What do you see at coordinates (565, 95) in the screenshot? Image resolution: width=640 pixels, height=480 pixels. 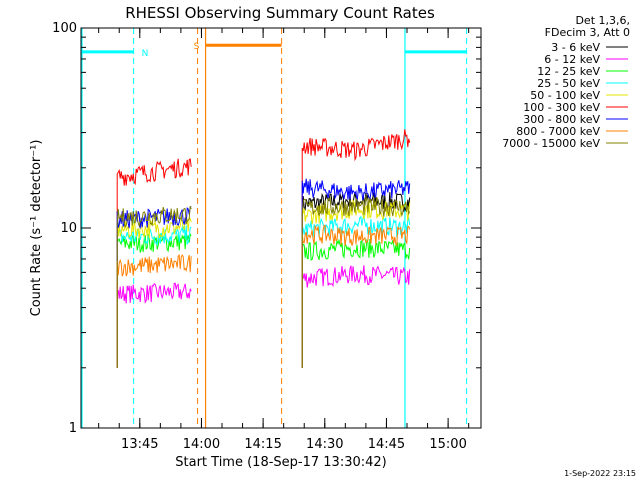 I see `legend-label: 50 - 100 keV` at bounding box center [565, 95].